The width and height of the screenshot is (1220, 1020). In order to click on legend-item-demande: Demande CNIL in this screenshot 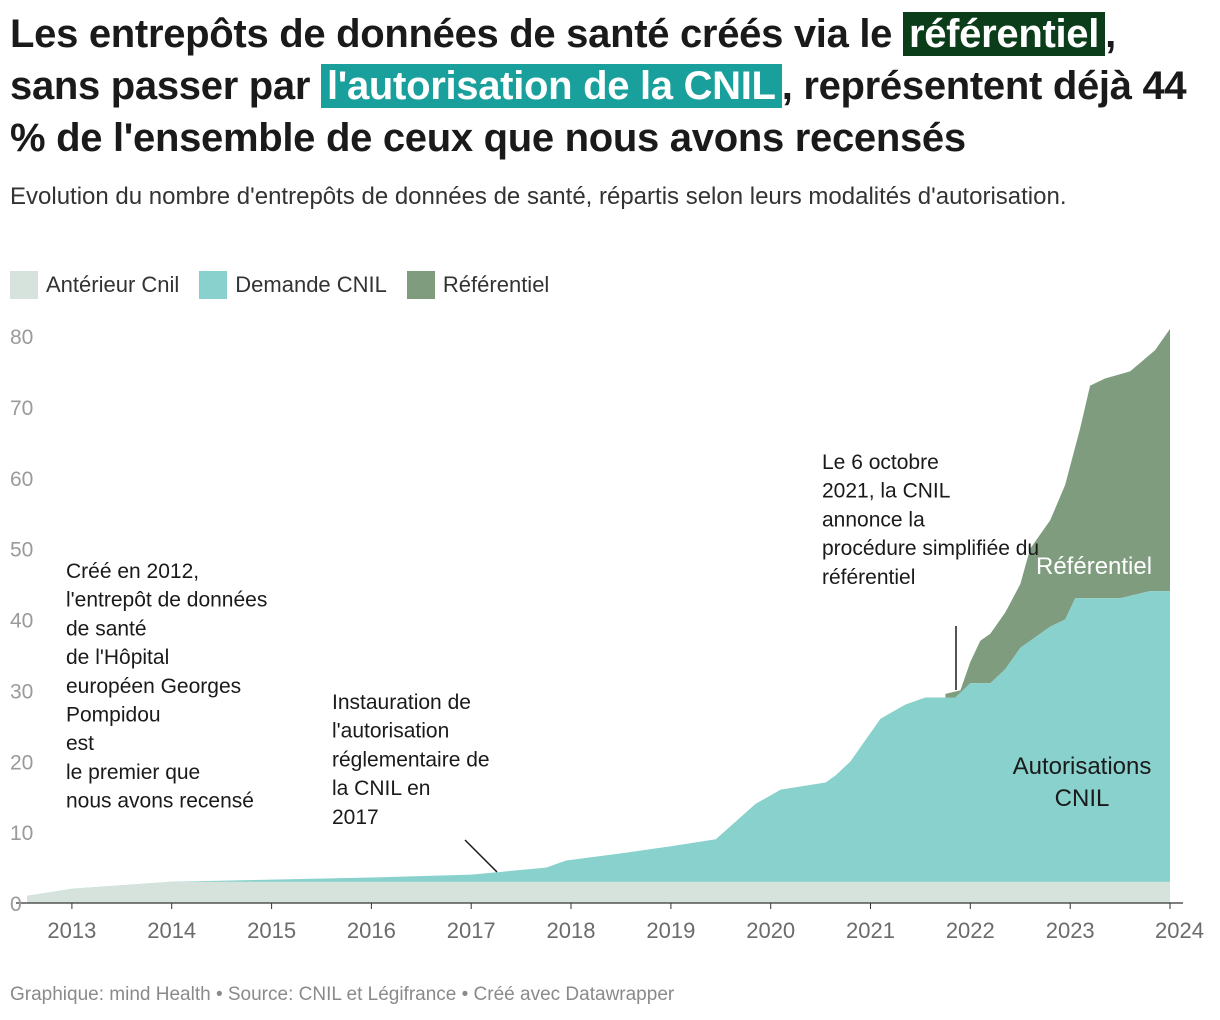, I will do `click(293, 285)`.